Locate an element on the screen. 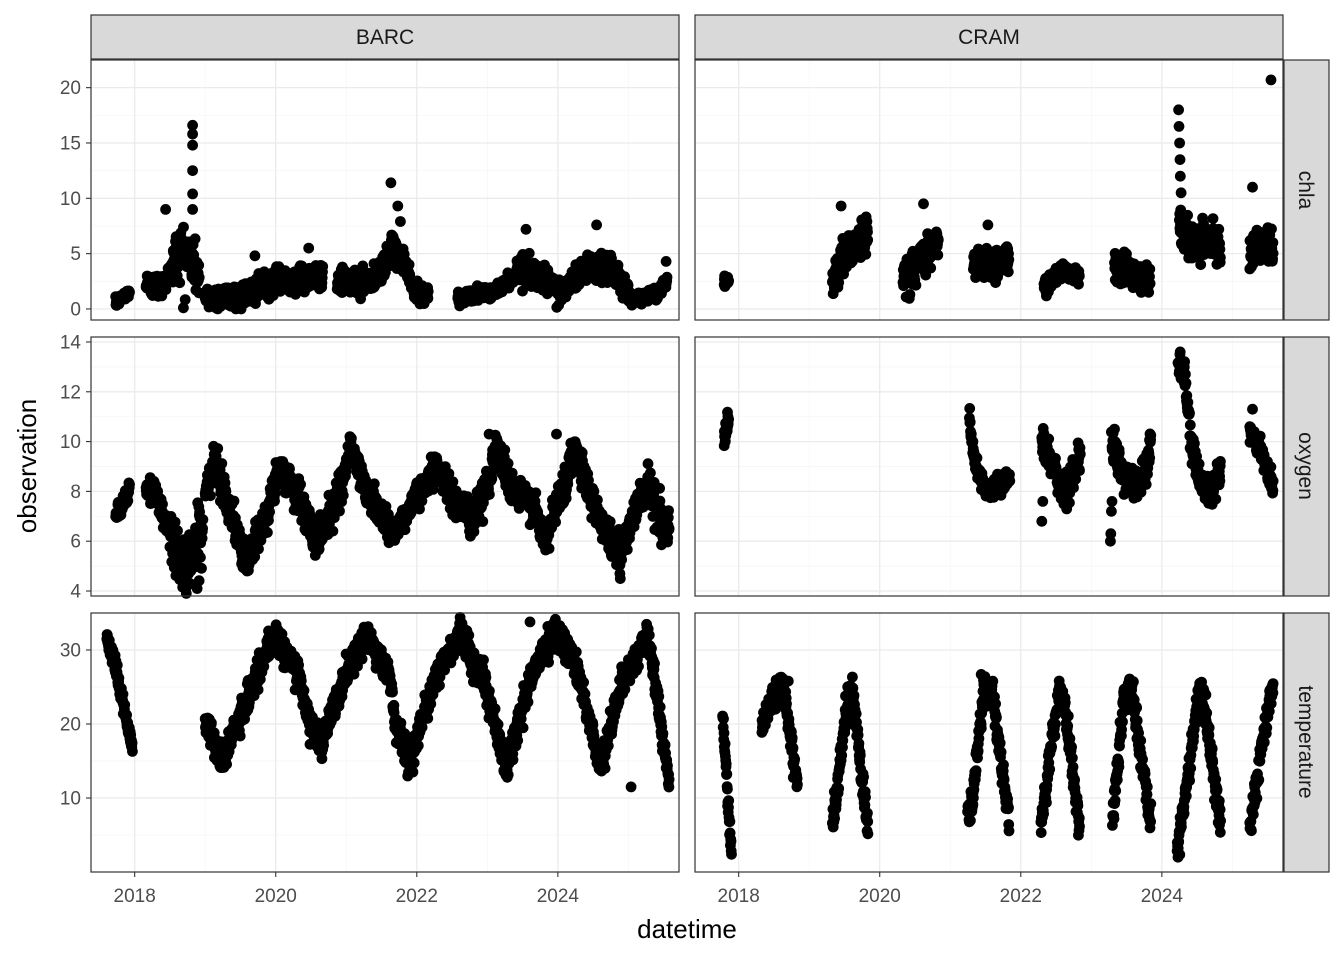  strip-row-oxygen: oxygen is located at coordinates (1306, 466).